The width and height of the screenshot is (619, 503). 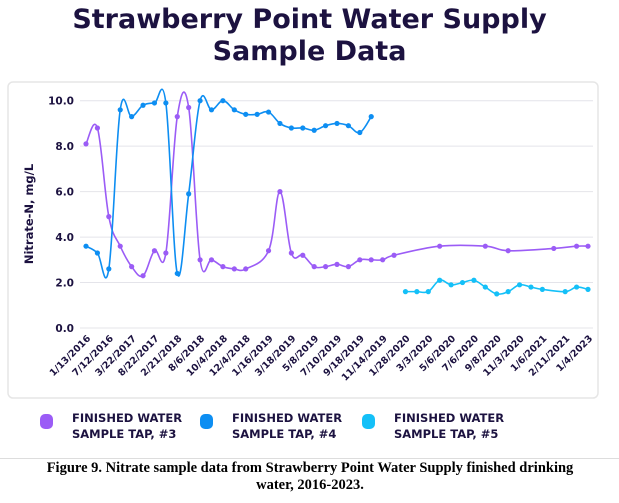 I want to click on title-line-2: Sample Data, so click(x=309, y=51).